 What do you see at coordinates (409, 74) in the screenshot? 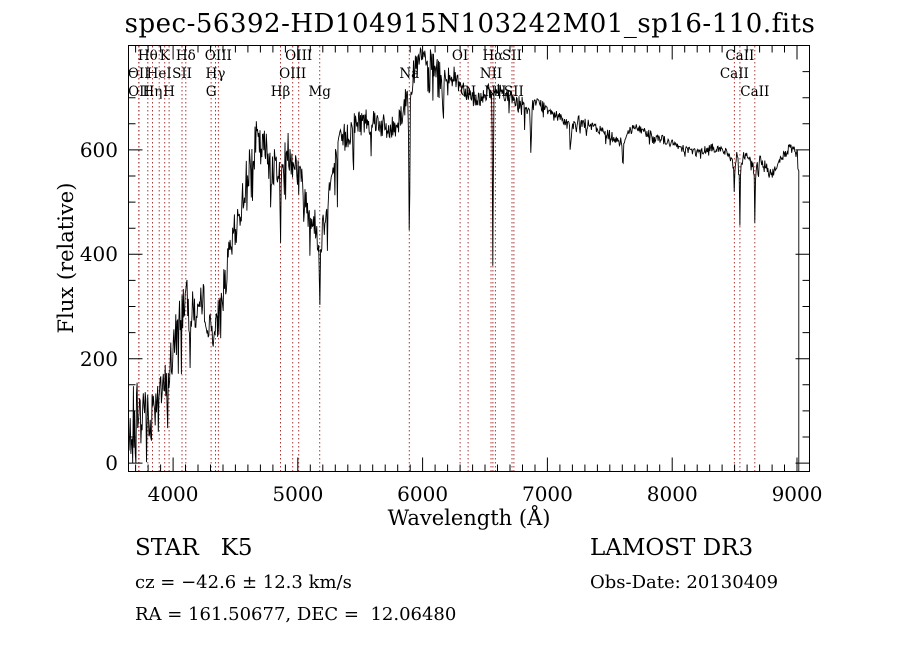
I see `spectral-line-label: Na` at bounding box center [409, 74].